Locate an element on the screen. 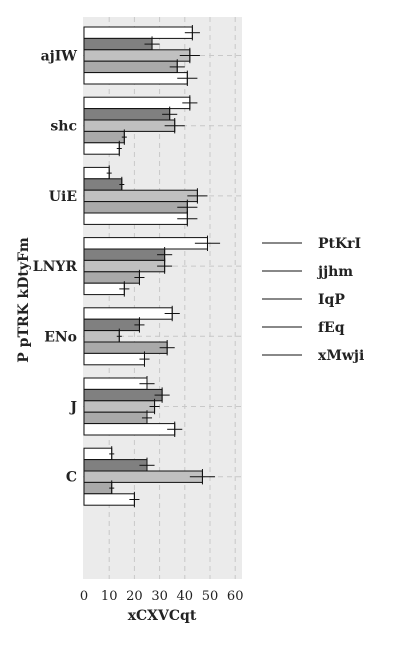 The width and height of the screenshot is (400, 645). x-tick-label: 30 is located at coordinates (159, 596).